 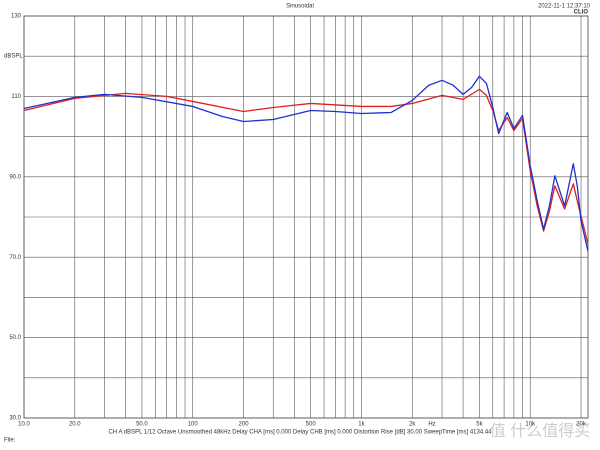 I want to click on x-tick-label: 20k, so click(x=581, y=425).